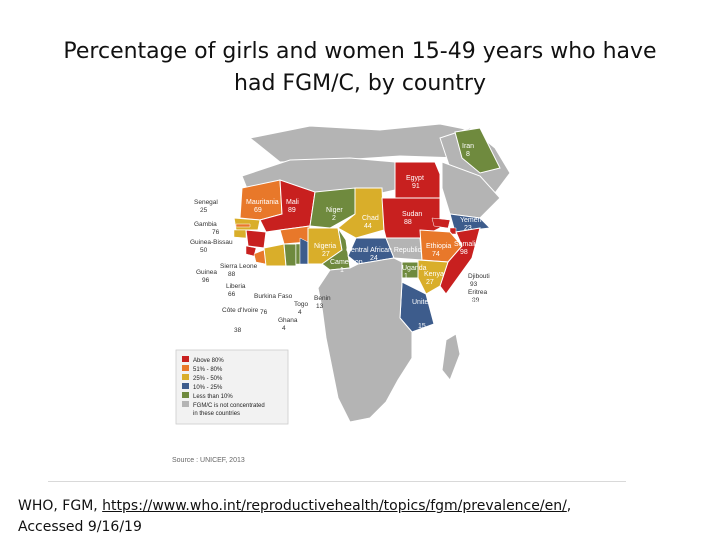 Image resolution: width=720 pixels, height=540 pixels. I want to click on label-value-guinea: 96, so click(206, 280).